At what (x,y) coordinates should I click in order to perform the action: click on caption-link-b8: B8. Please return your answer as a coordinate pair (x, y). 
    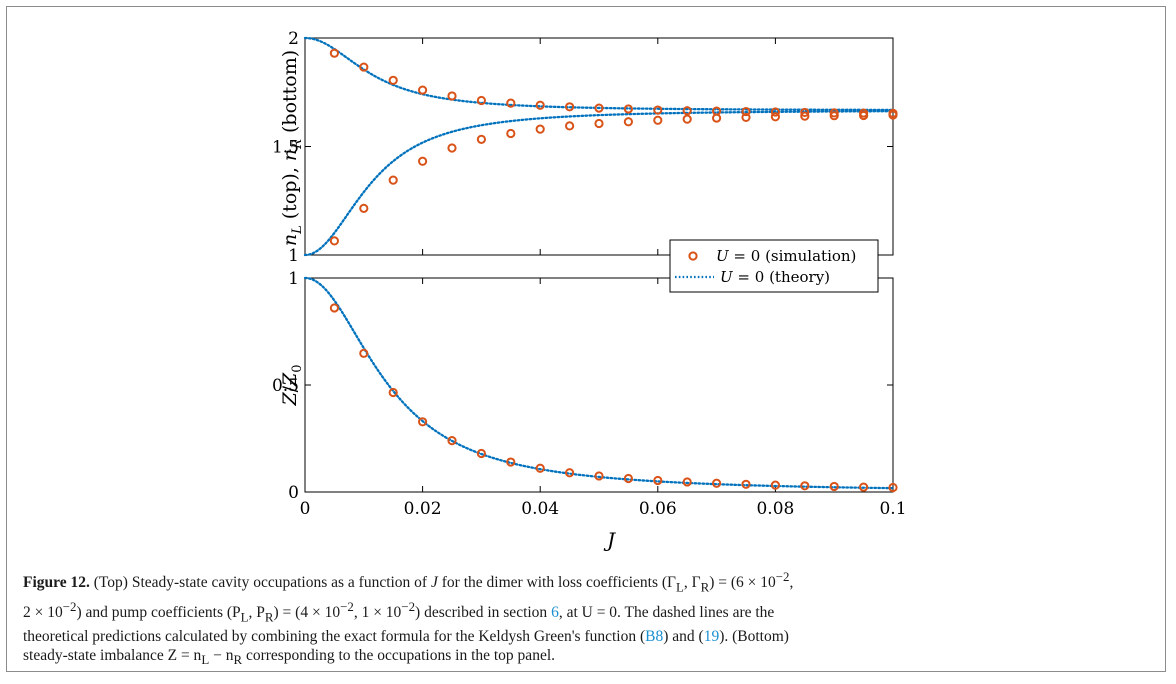
    Looking at the image, I should click on (654, 636).